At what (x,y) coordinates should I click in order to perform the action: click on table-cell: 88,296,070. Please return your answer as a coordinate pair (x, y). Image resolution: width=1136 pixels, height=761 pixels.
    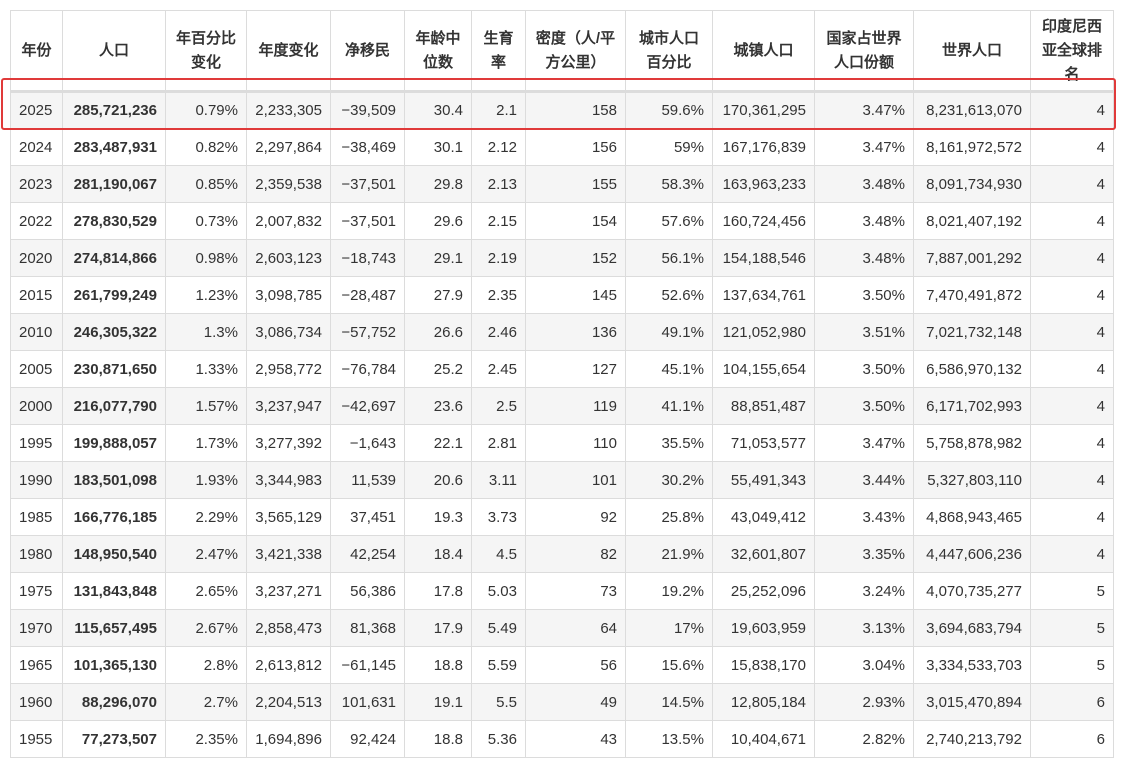
    Looking at the image, I should click on (114, 702).